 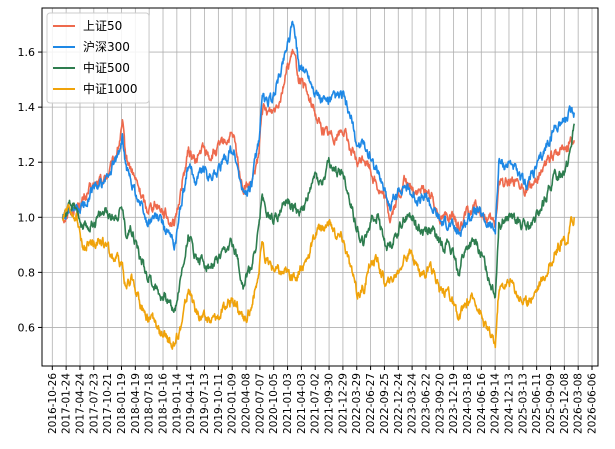 I want to click on legend-label: 中证500, so click(x=106, y=67).